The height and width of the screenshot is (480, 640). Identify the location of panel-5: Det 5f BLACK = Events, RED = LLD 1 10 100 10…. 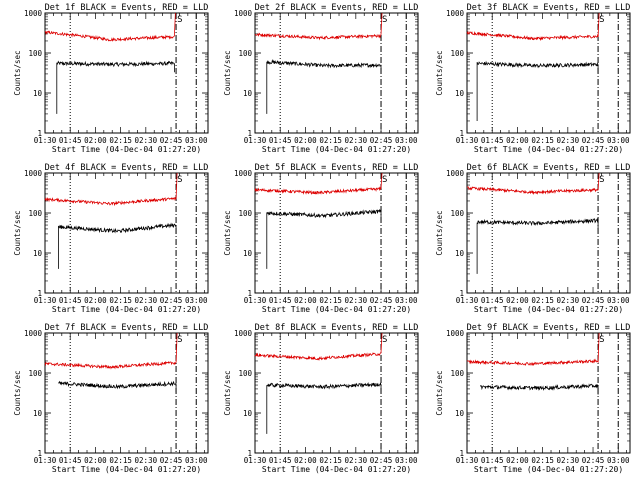
(321, 238).